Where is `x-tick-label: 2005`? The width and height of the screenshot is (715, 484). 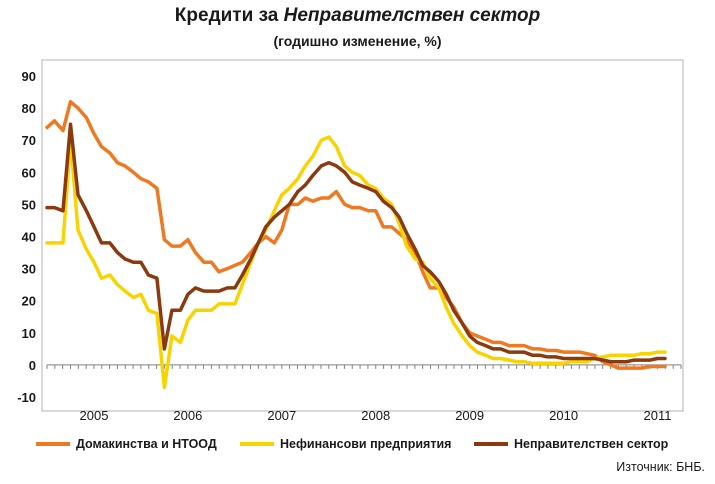
x-tick-label: 2005 is located at coordinates (94, 415).